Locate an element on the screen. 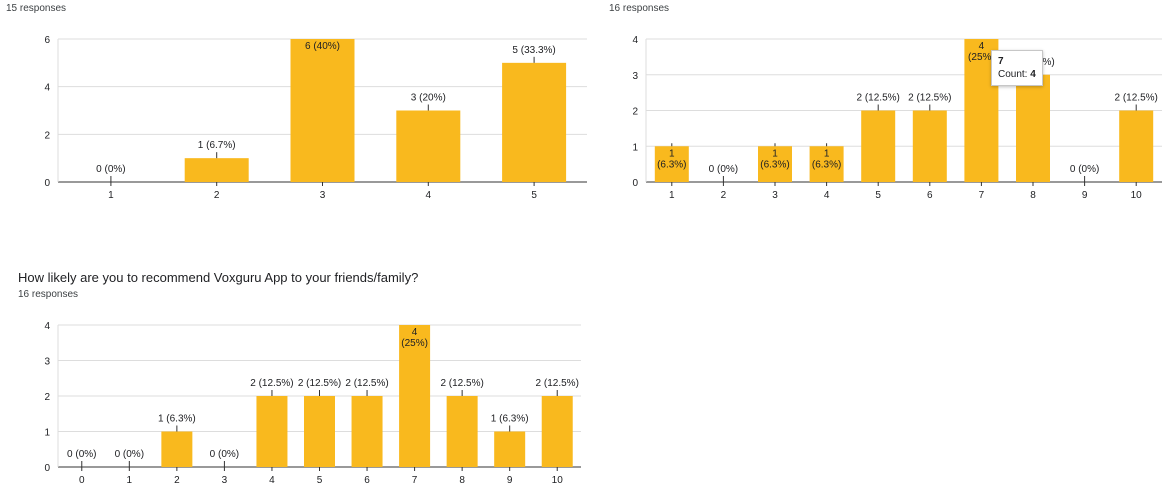 This screenshot has height=495, width=1173. responses-count-1: 15 responses is located at coordinates (36, 8).